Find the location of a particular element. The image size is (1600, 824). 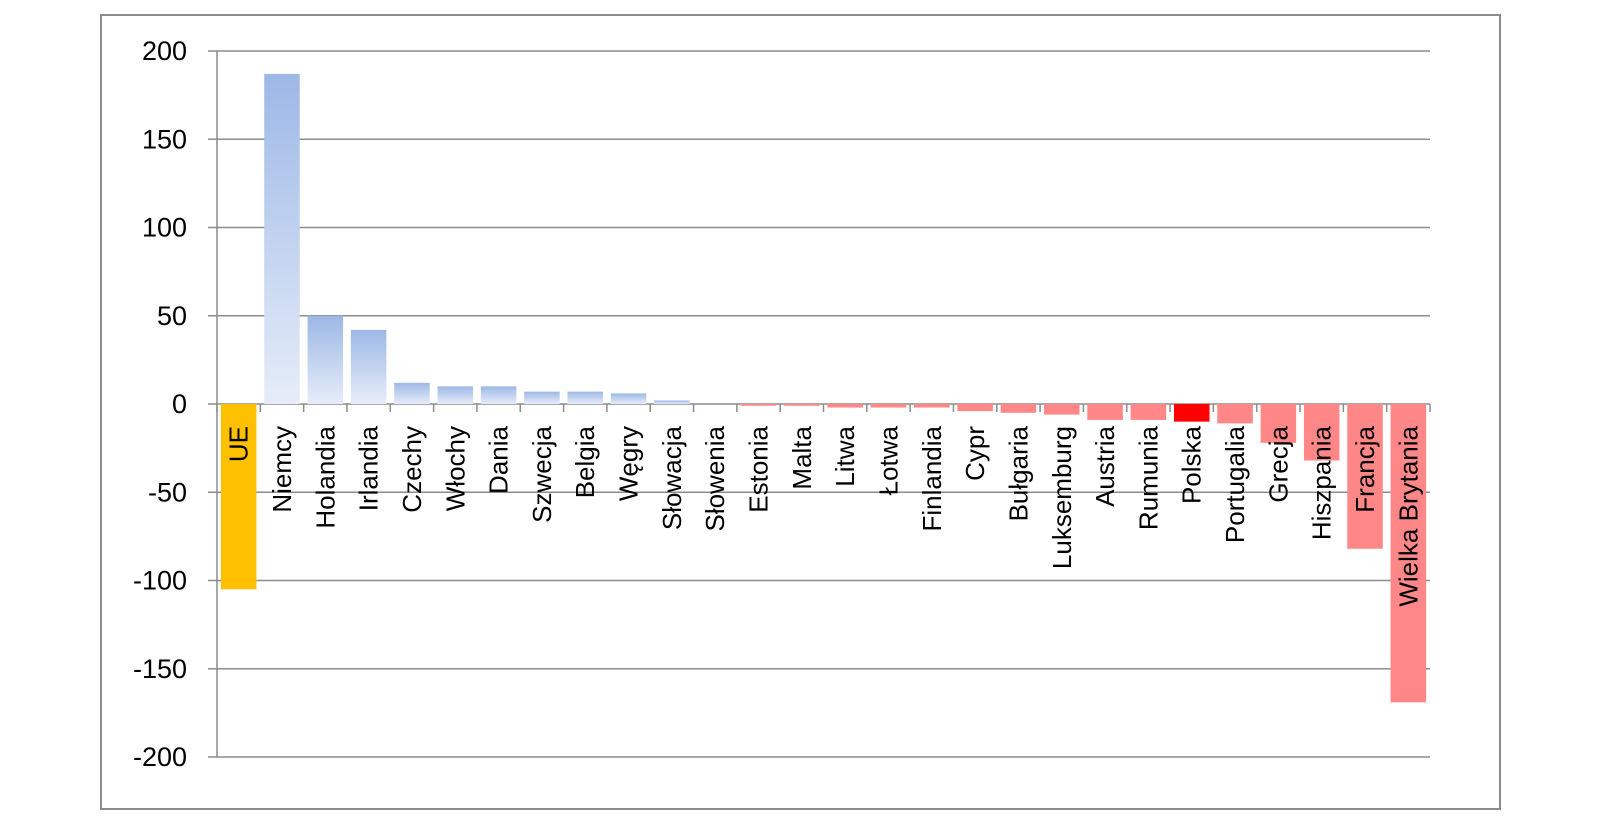

category-label: Holandia is located at coordinates (325, 476).